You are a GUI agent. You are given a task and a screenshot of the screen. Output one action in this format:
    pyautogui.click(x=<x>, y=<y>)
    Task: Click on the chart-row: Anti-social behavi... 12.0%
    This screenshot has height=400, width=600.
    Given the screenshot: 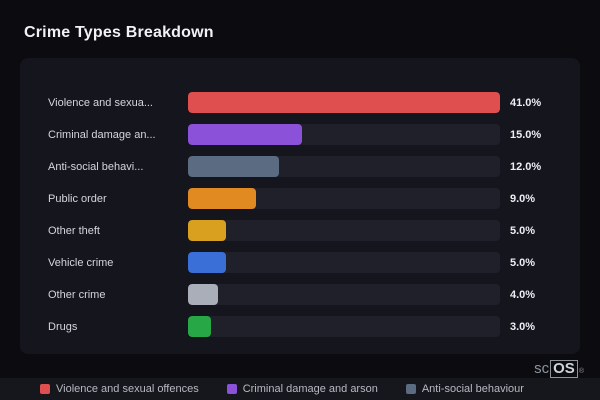 What is the action you would take?
    pyautogui.click(x=302, y=166)
    